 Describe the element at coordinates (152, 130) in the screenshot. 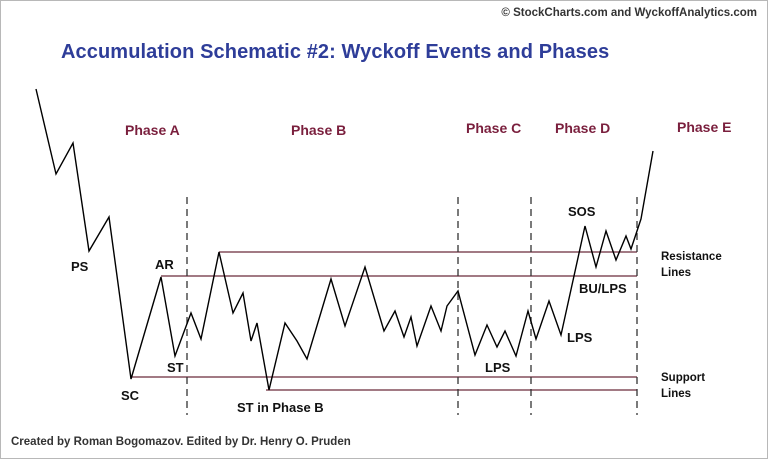

I see `phase-a-label: Phase A` at that location.